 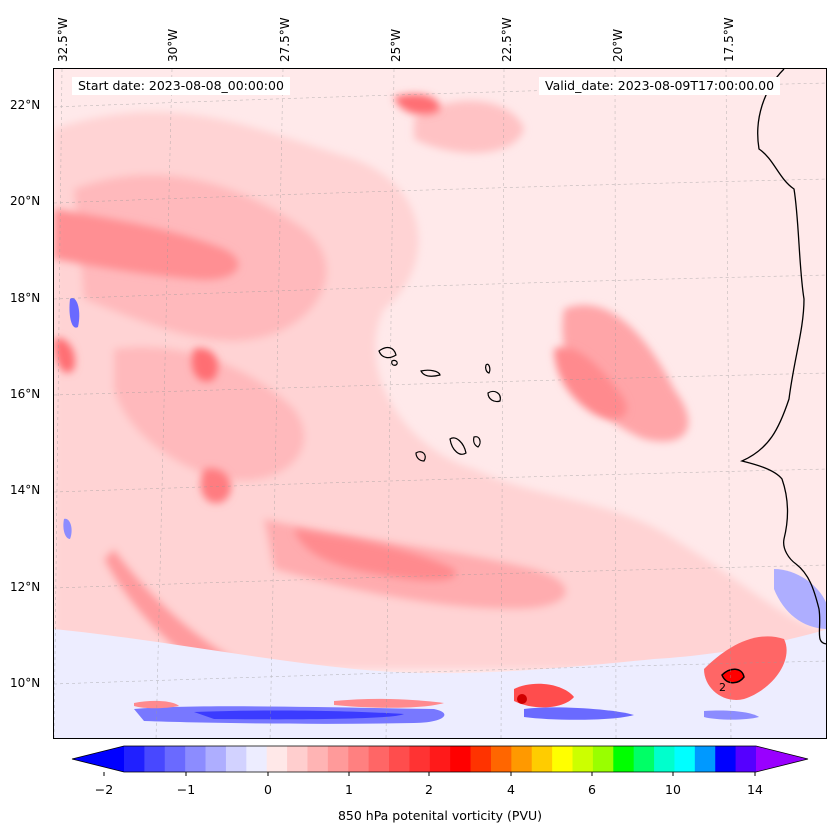 I want to click on lat-label-10n: 10°N, so click(x=25, y=683).